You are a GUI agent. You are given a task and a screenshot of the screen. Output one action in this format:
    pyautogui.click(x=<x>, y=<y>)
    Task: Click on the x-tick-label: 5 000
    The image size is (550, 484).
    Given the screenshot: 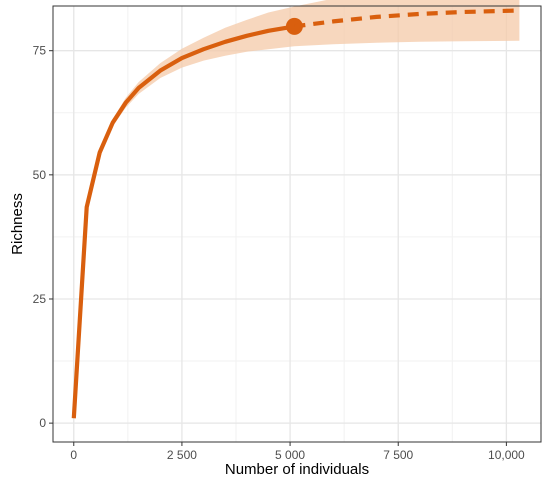 What is the action you would take?
    pyautogui.click(x=290, y=455)
    